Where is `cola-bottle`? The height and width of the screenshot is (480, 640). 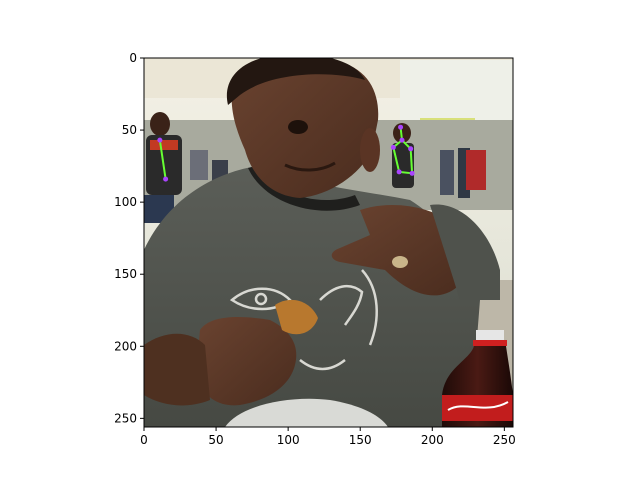 cola-bottle is located at coordinates (477, 378).